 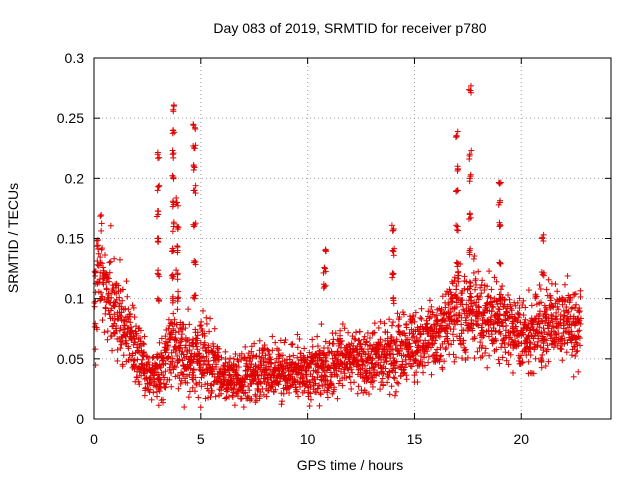 What do you see at coordinates (80, 419) in the screenshot?
I see `y-tick-label: 0` at bounding box center [80, 419].